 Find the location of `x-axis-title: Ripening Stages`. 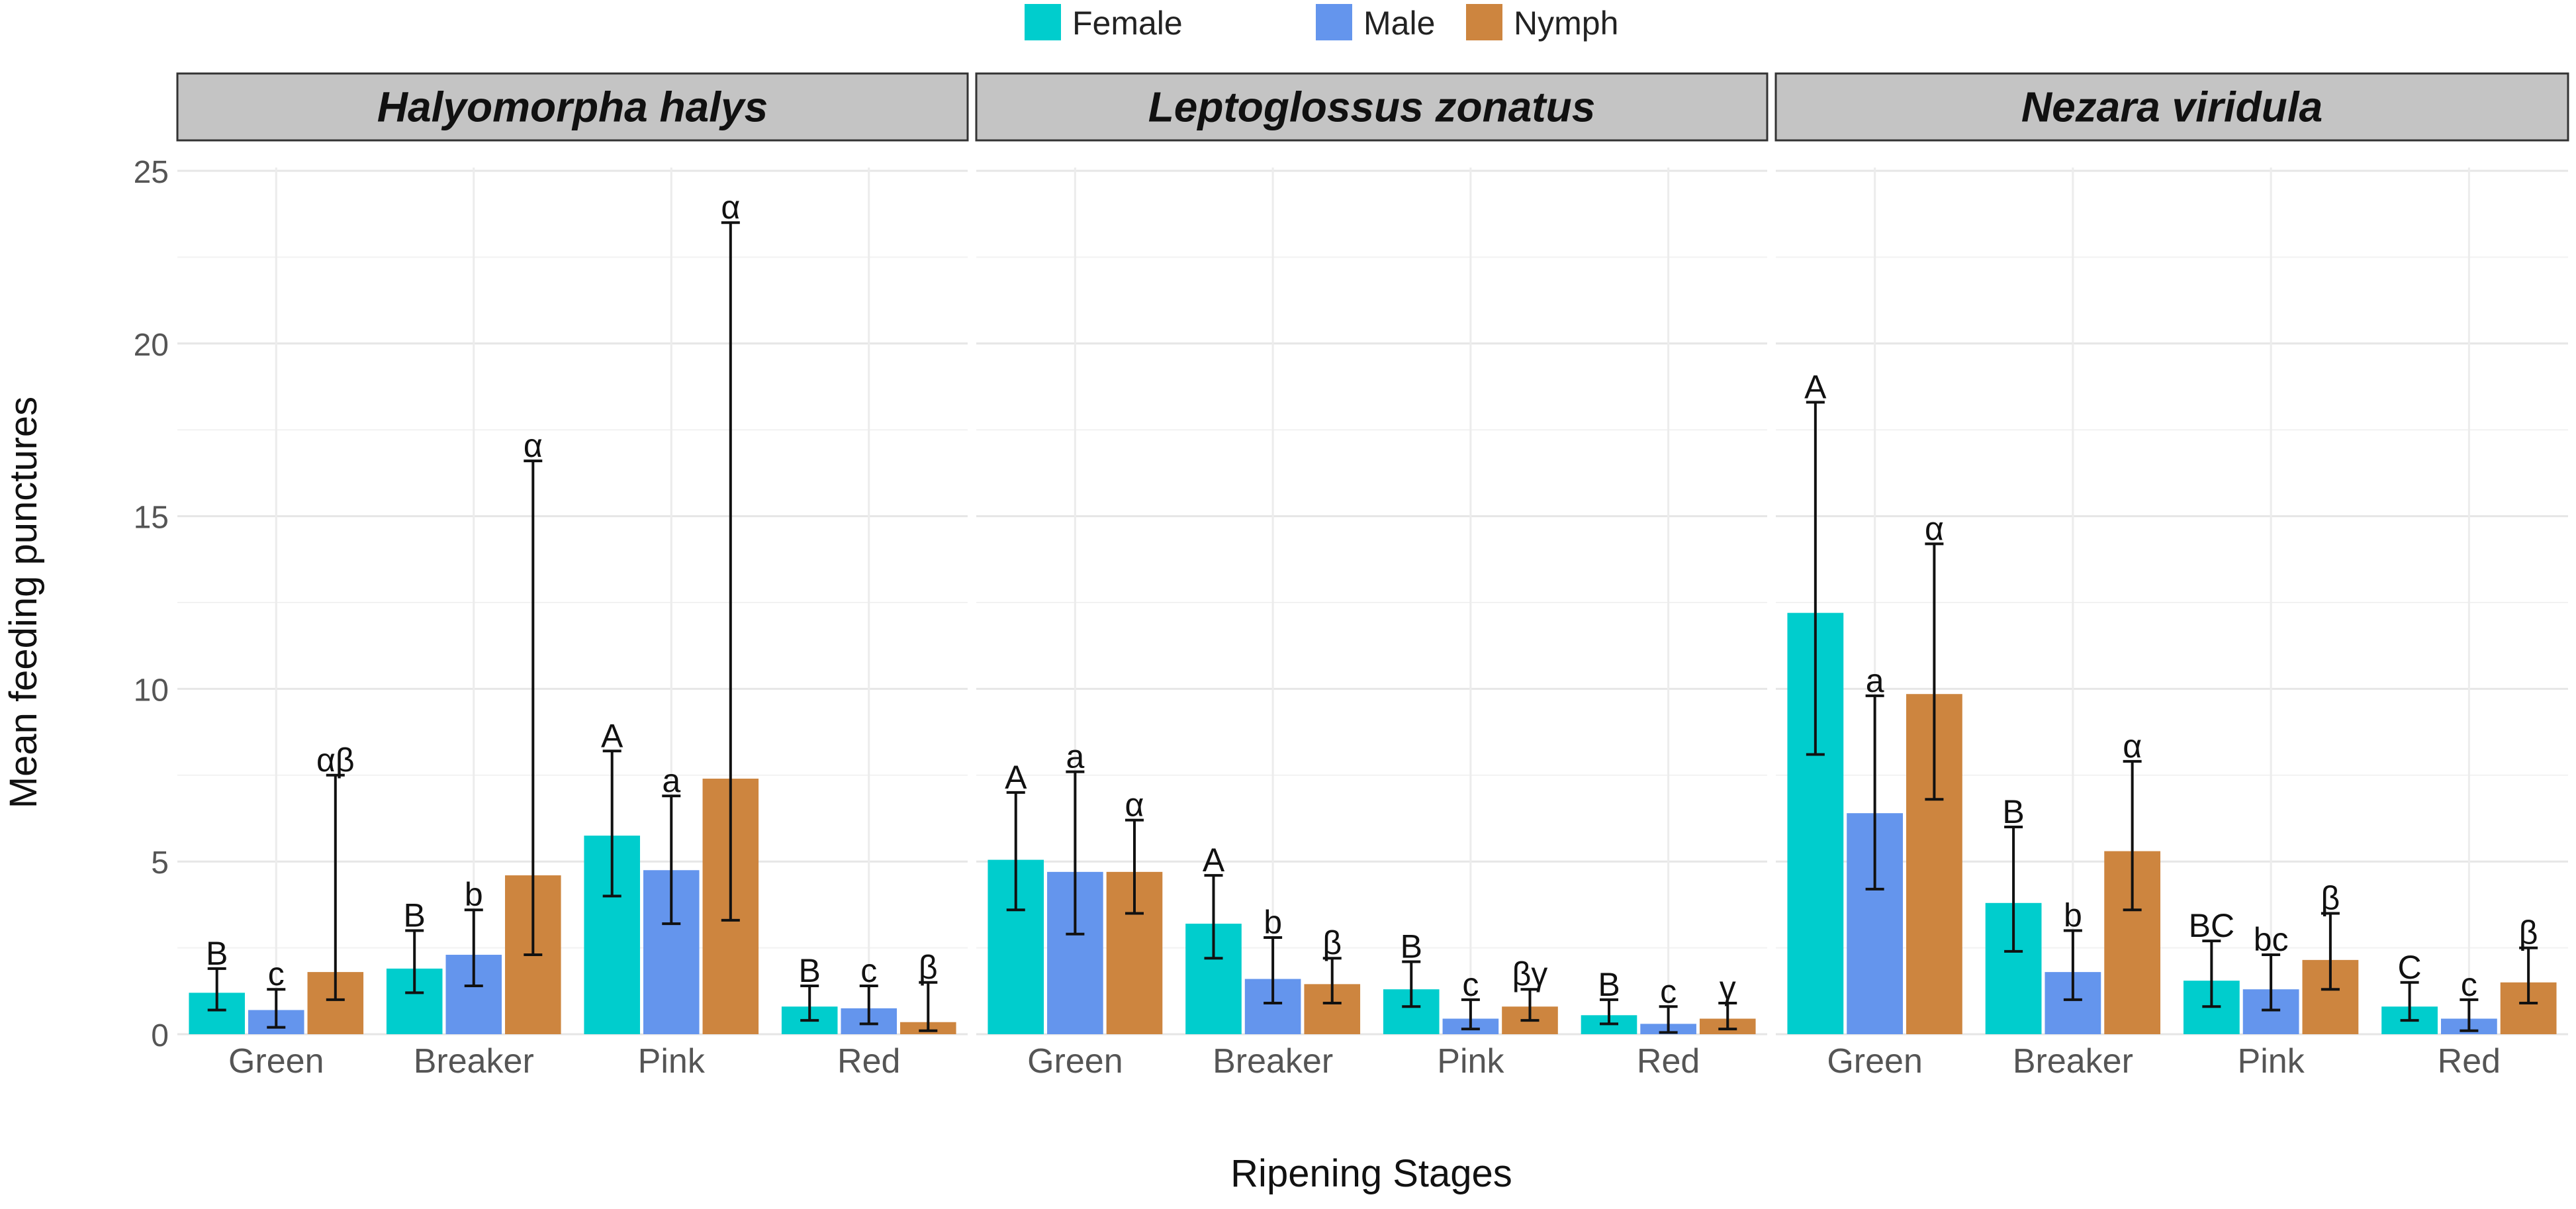

x-axis-title: Ripening Stages is located at coordinates (1371, 1173).